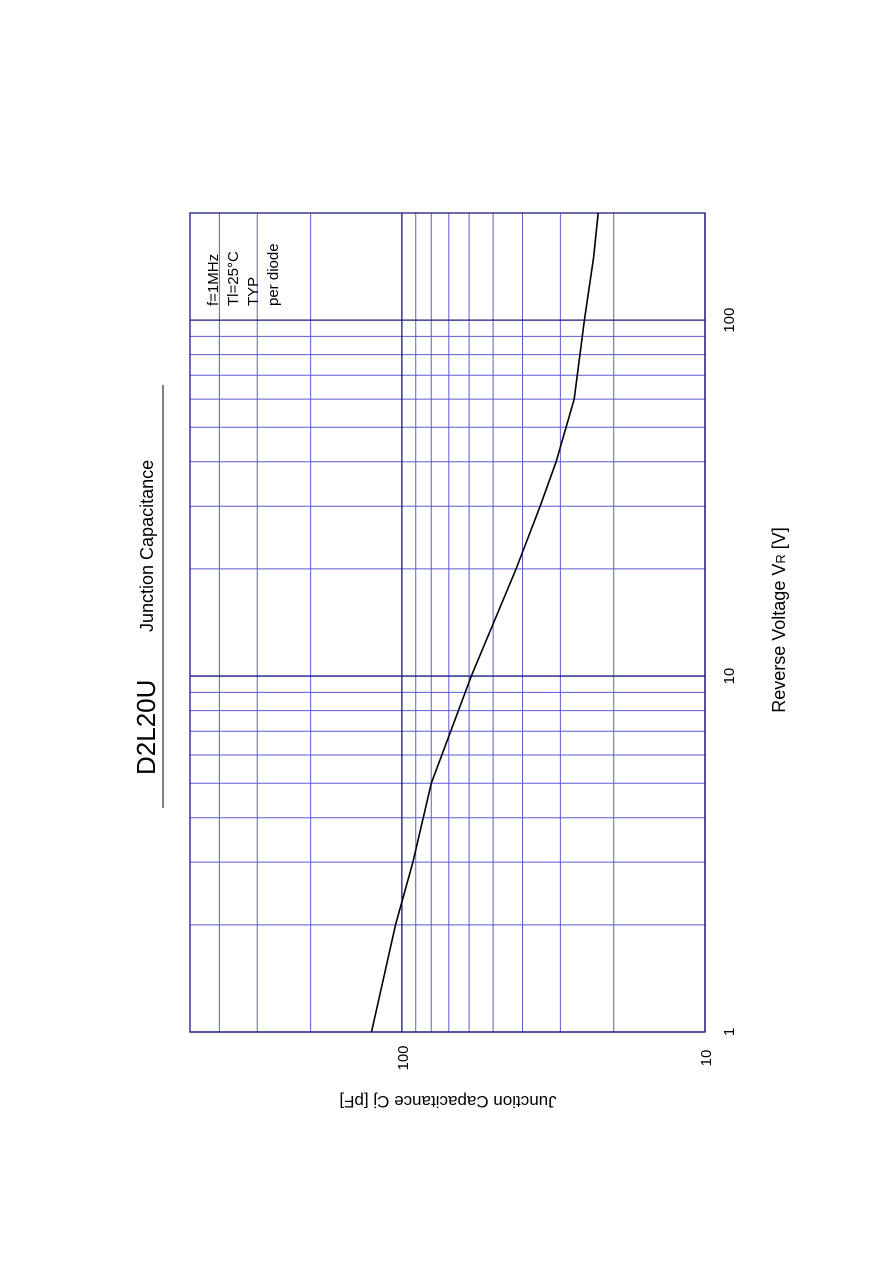 This screenshot has width=892, height=1263. Describe the element at coordinates (403, 1057) in the screenshot. I see `y-tick-label: 100` at that location.